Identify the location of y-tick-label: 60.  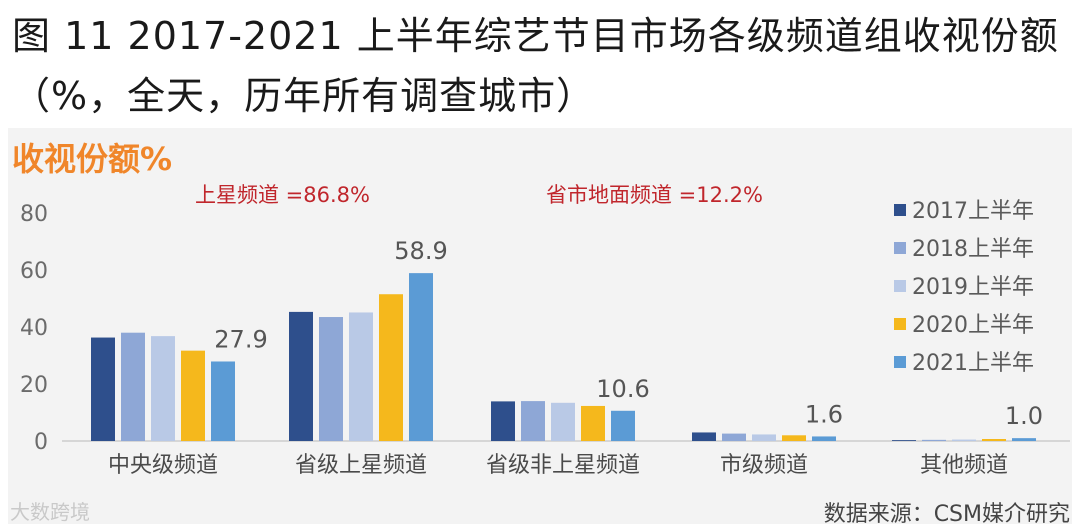
(34, 271).